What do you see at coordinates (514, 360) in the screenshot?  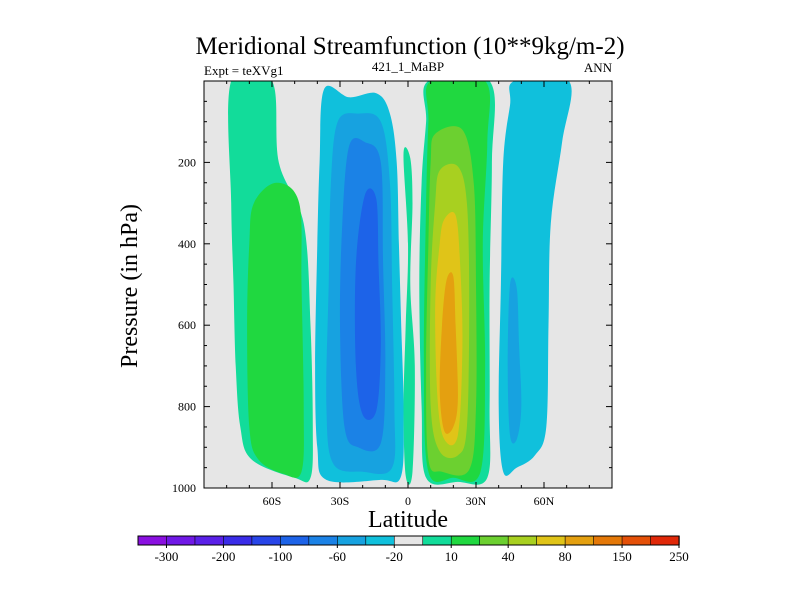 I see `contour-northern-ferrel-cell-core` at bounding box center [514, 360].